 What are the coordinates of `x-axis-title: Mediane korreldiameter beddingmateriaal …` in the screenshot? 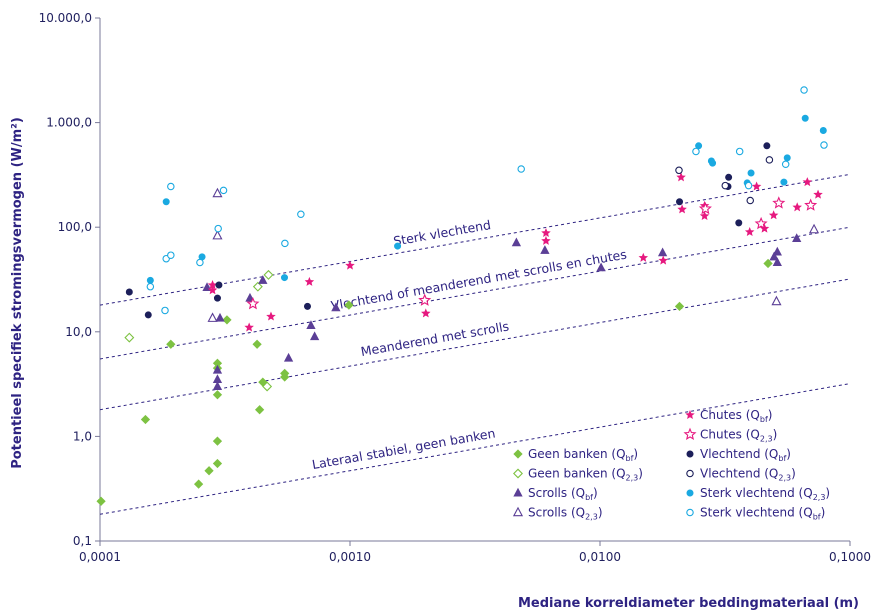 It's located at (688, 603).